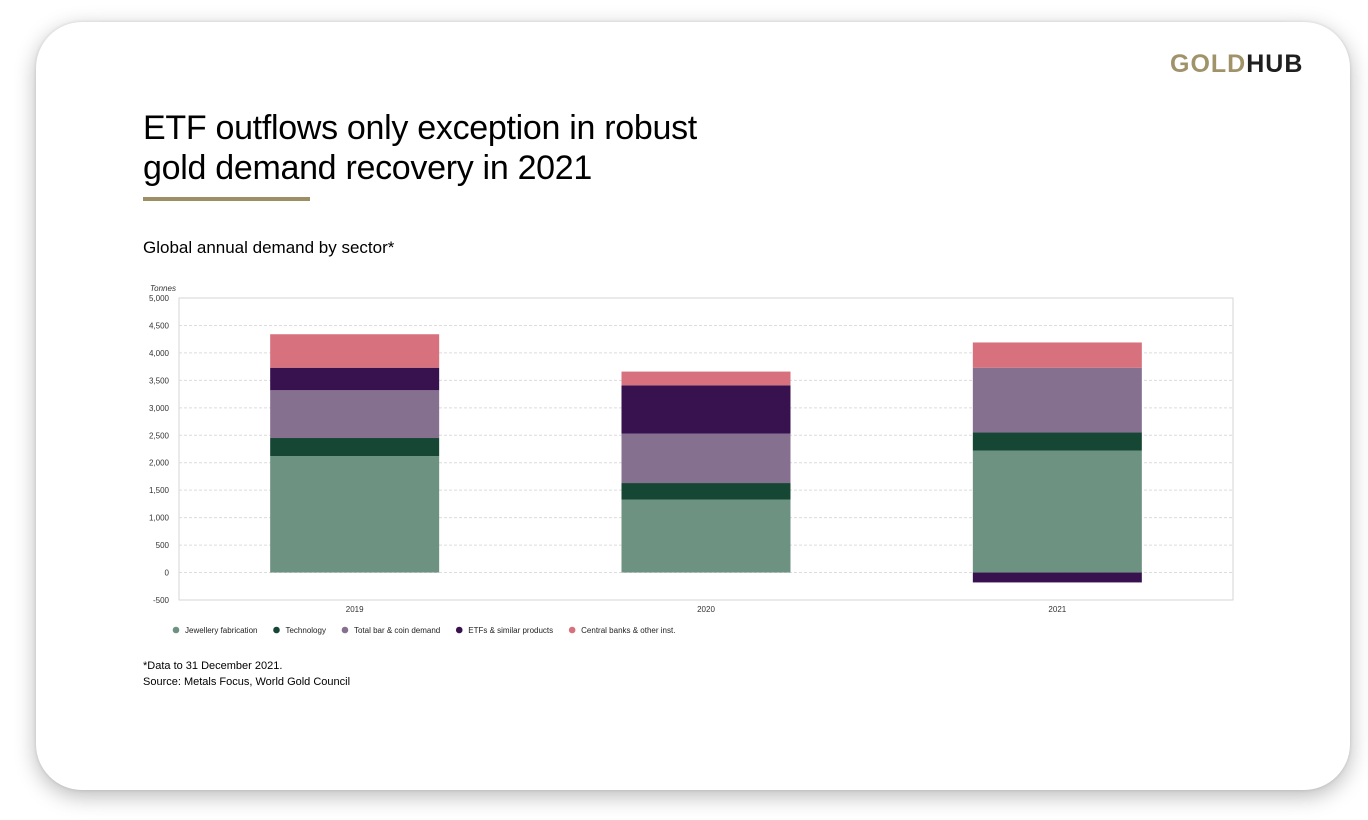  I want to click on logo-hub-text: HUB, so click(1275, 64).